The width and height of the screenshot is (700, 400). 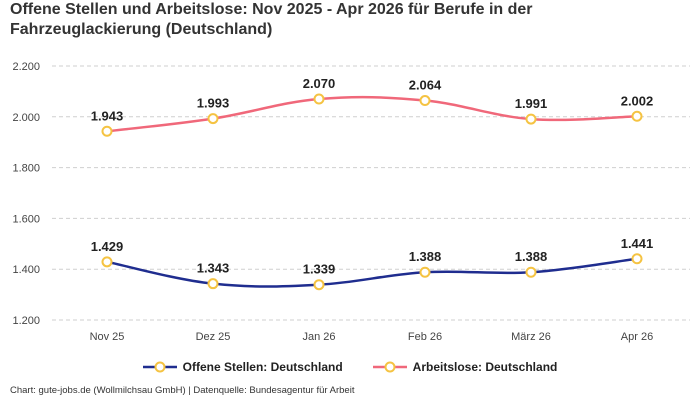 What do you see at coordinates (637, 337) in the screenshot?
I see `x-tick-label: Apr 26` at bounding box center [637, 337].